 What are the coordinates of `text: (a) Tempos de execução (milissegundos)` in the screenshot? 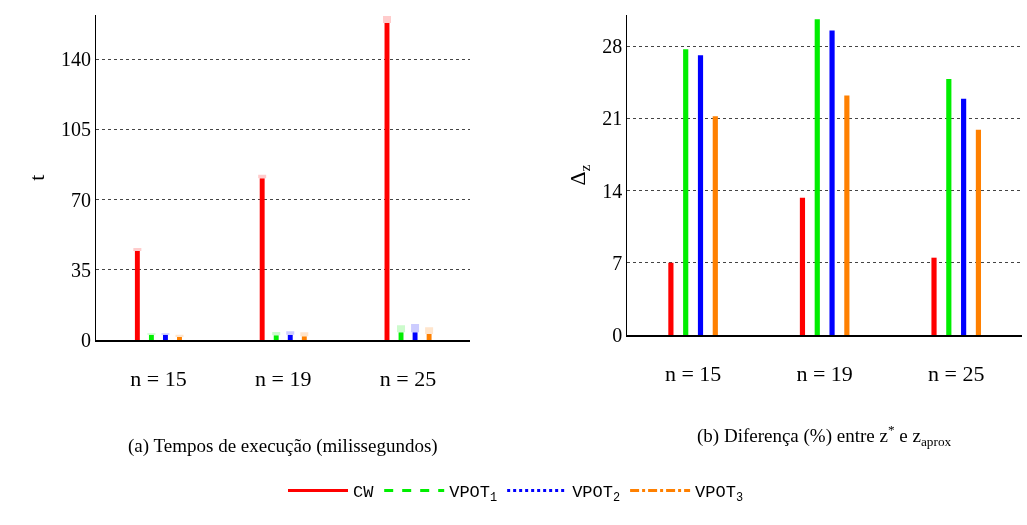 It's located at (283, 446).